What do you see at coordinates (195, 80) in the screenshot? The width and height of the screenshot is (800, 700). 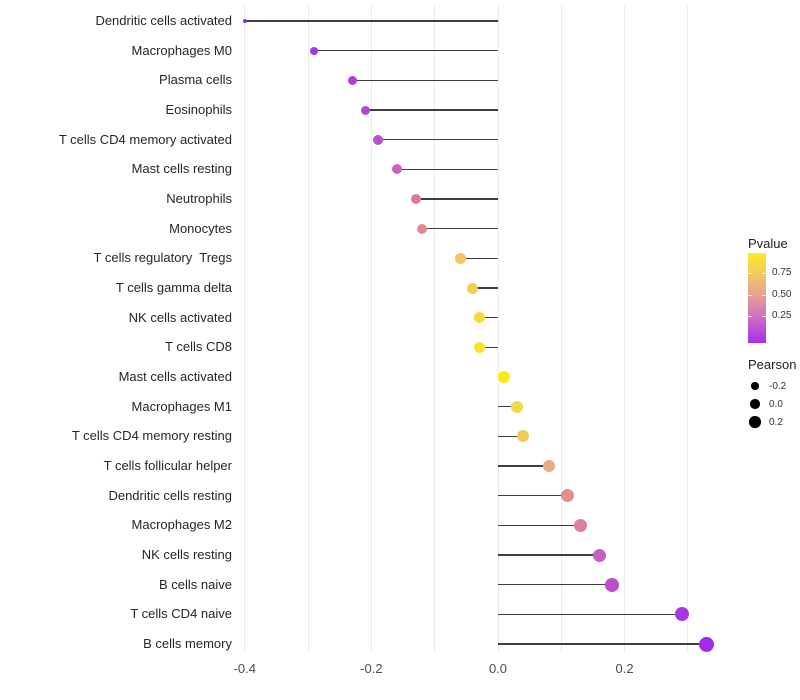 I see `row-label: Plasma cells` at bounding box center [195, 80].